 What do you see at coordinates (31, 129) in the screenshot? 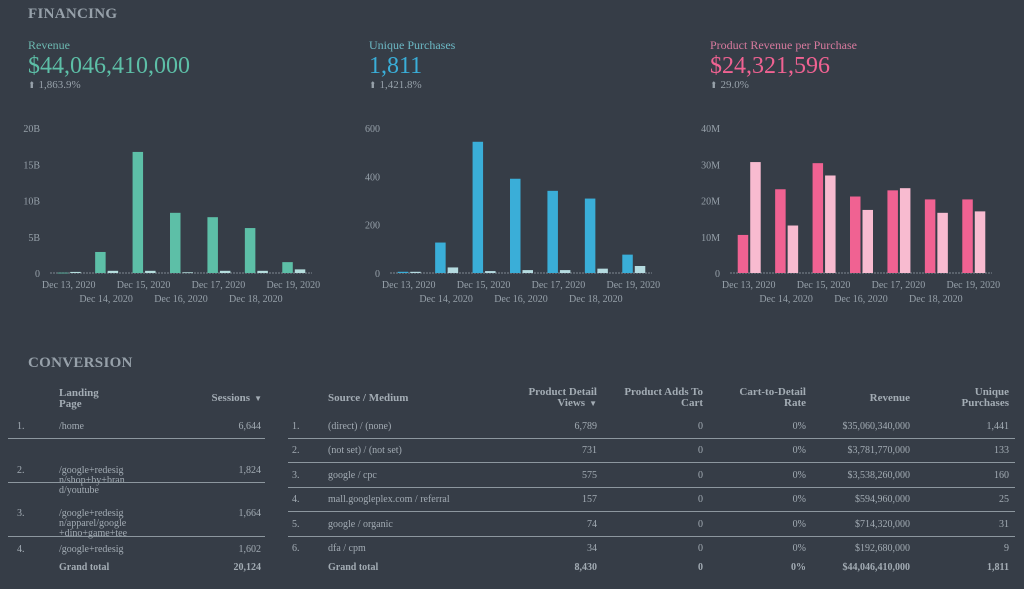
I see `y-tick-label: 20B` at bounding box center [31, 129].